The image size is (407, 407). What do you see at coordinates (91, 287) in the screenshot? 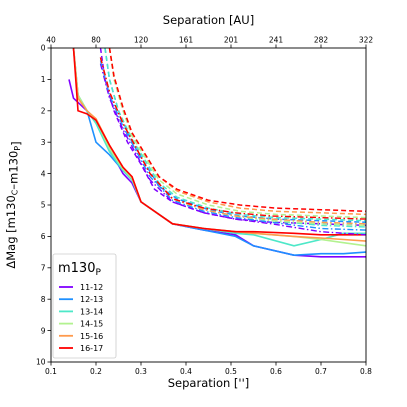
I see `legend-label-11-12: 11-12` at bounding box center [91, 287].